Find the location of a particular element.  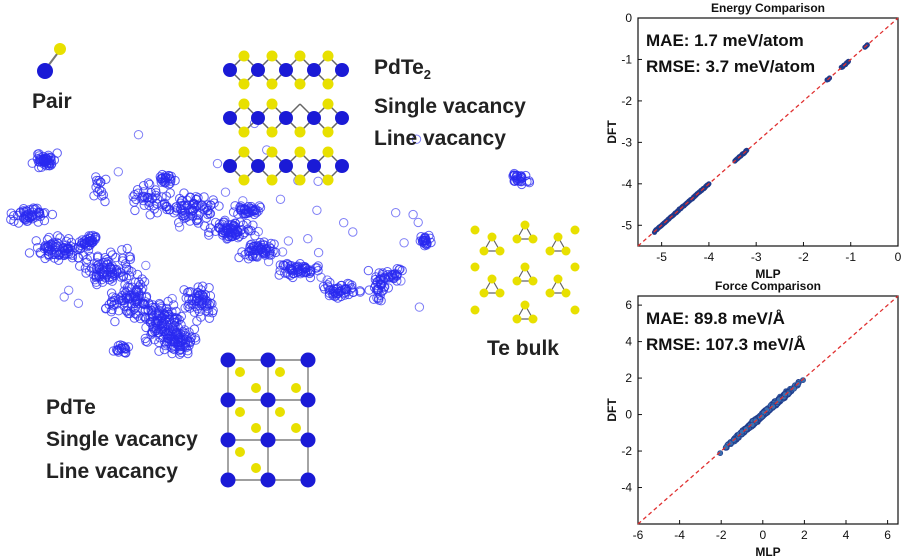

y-tick-label: 6 is located at coordinates (628, 305).